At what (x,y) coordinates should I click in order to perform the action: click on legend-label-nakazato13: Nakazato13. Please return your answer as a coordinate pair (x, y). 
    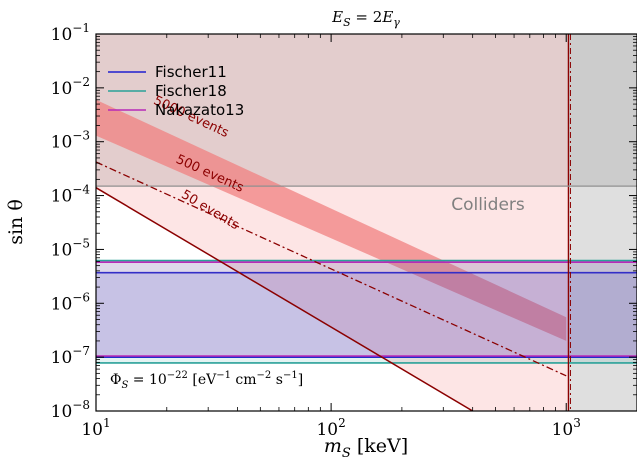
    Looking at the image, I should click on (199, 110).